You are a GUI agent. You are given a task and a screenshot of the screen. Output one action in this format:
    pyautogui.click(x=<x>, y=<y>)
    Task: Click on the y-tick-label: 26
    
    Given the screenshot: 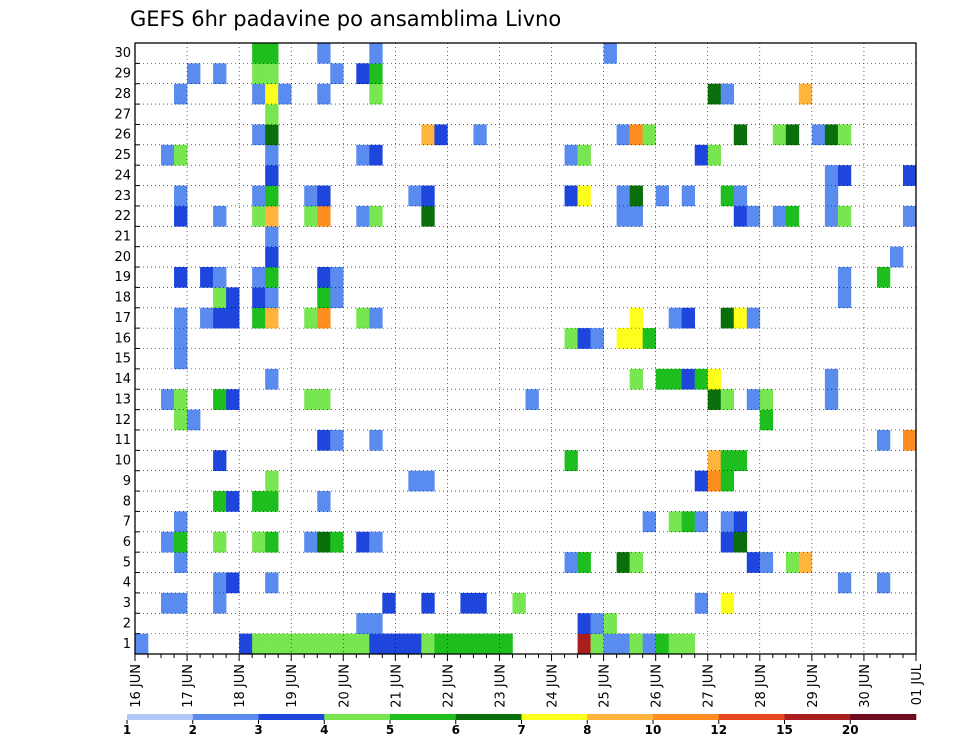 What is the action you would take?
    pyautogui.click(x=122, y=135)
    